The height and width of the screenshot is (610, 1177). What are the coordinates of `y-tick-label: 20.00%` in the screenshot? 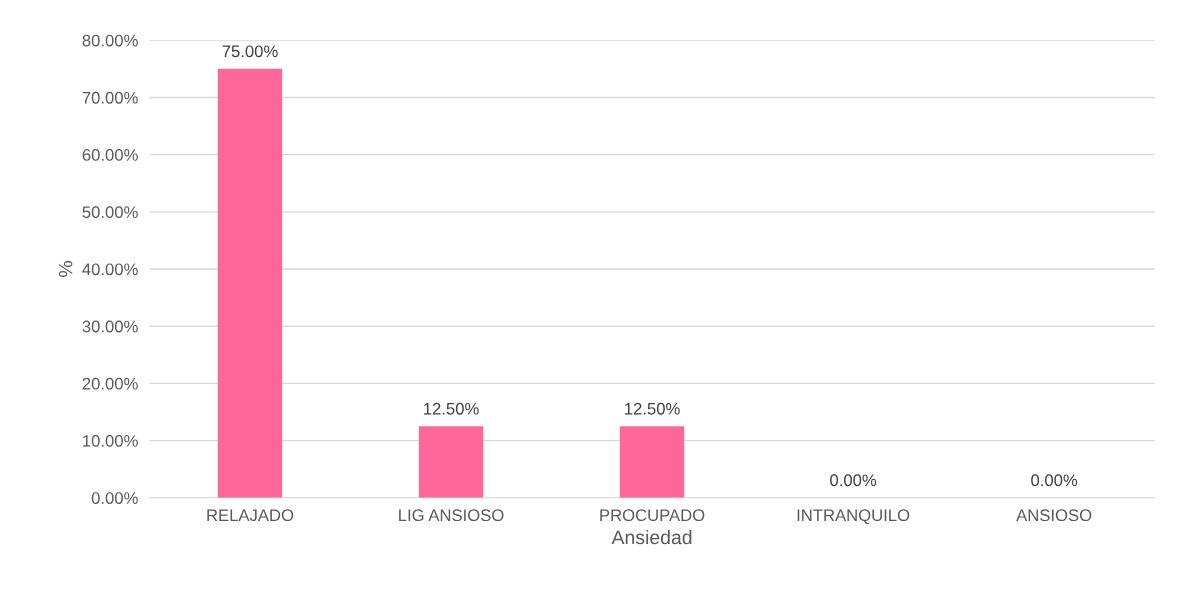 It's located at (110, 383).